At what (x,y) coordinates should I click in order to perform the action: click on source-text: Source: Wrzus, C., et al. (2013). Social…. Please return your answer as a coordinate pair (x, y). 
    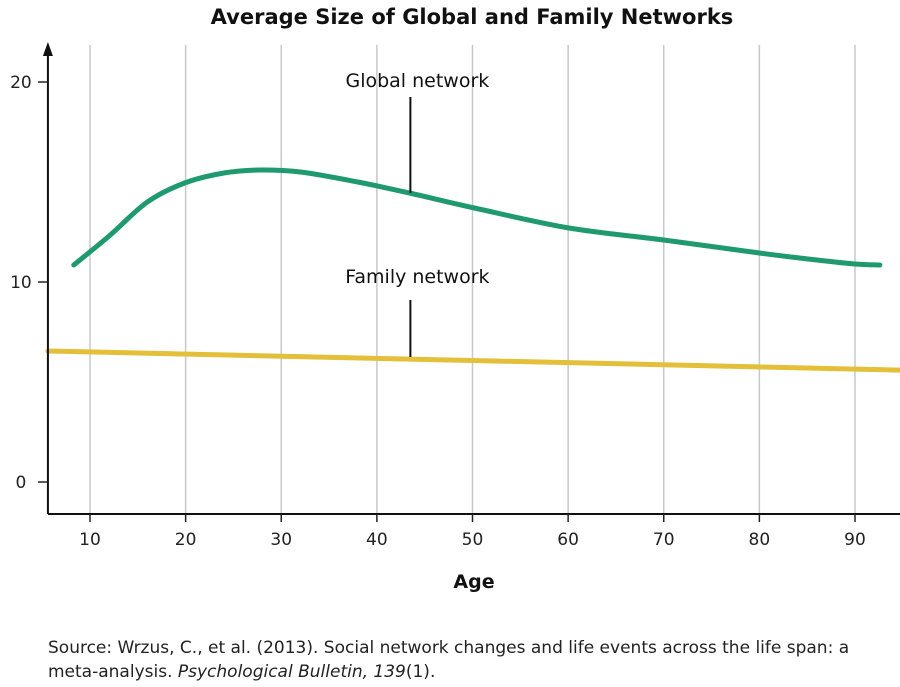
    Looking at the image, I should click on (449, 660).